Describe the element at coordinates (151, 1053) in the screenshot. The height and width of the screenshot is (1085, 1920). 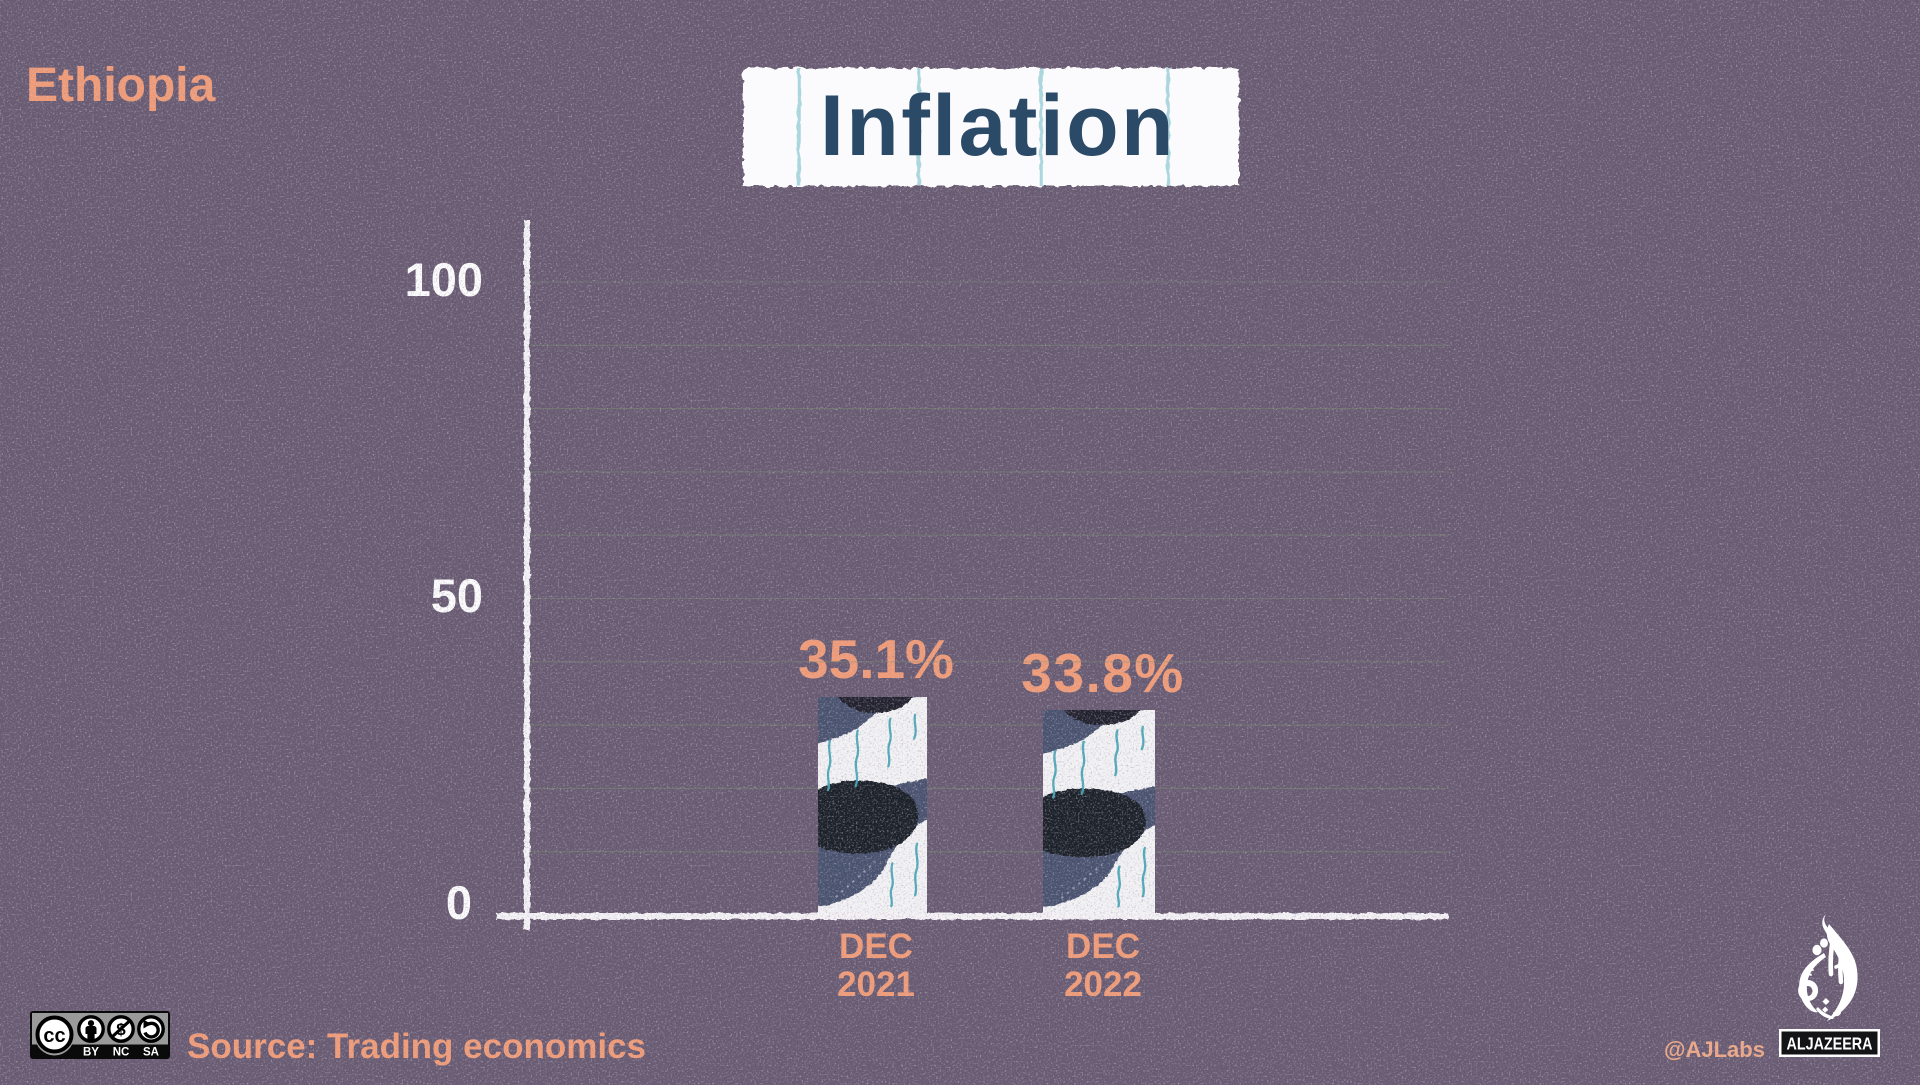
I see `svg-text: SA` at that location.